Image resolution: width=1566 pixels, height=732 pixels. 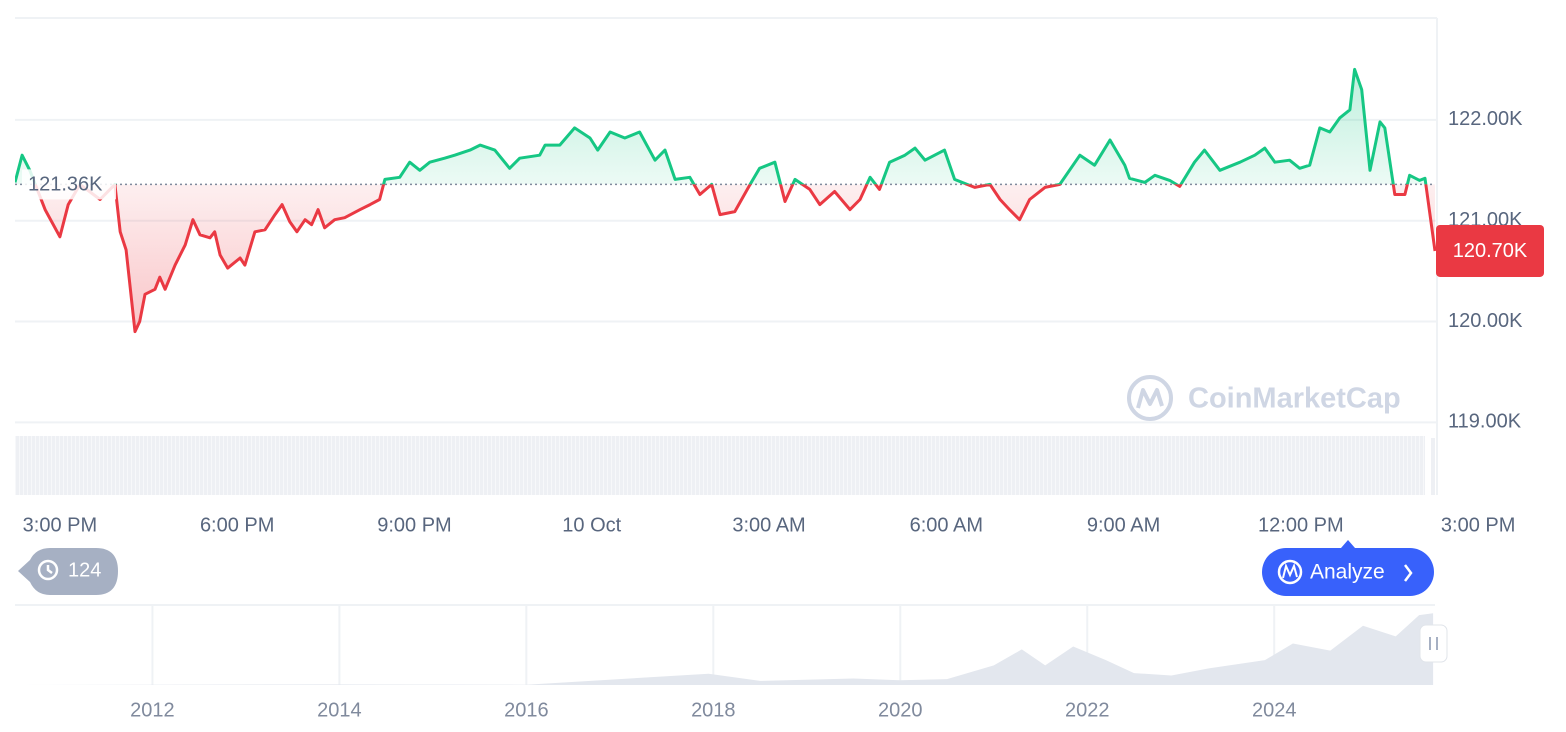 I want to click on analyze-pill, so click(x=1348, y=572).